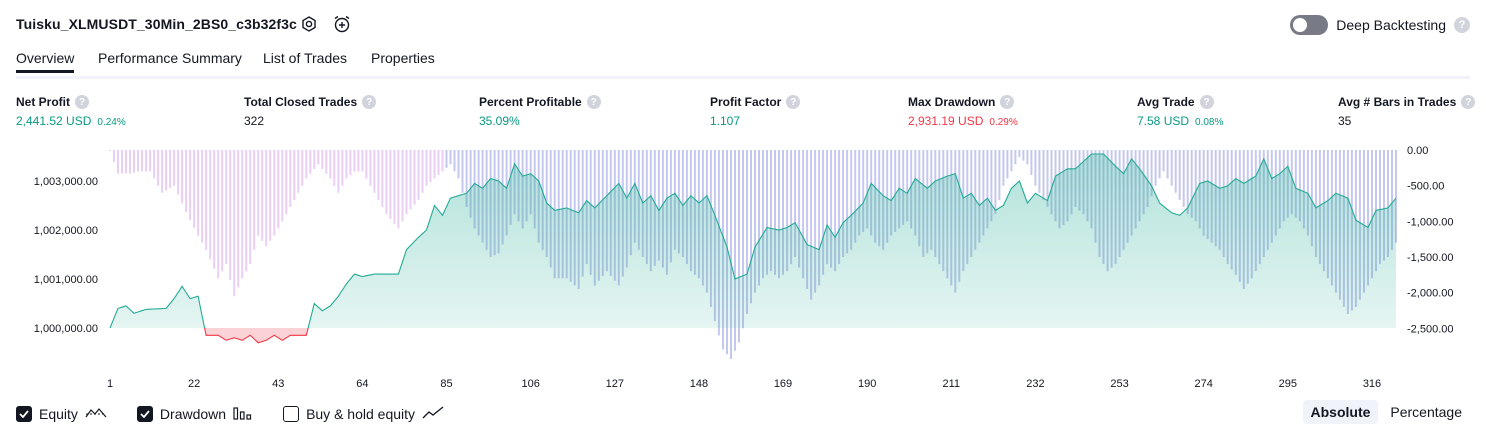  I want to click on tab-list-of-trades: List of Trades, so click(305, 58).